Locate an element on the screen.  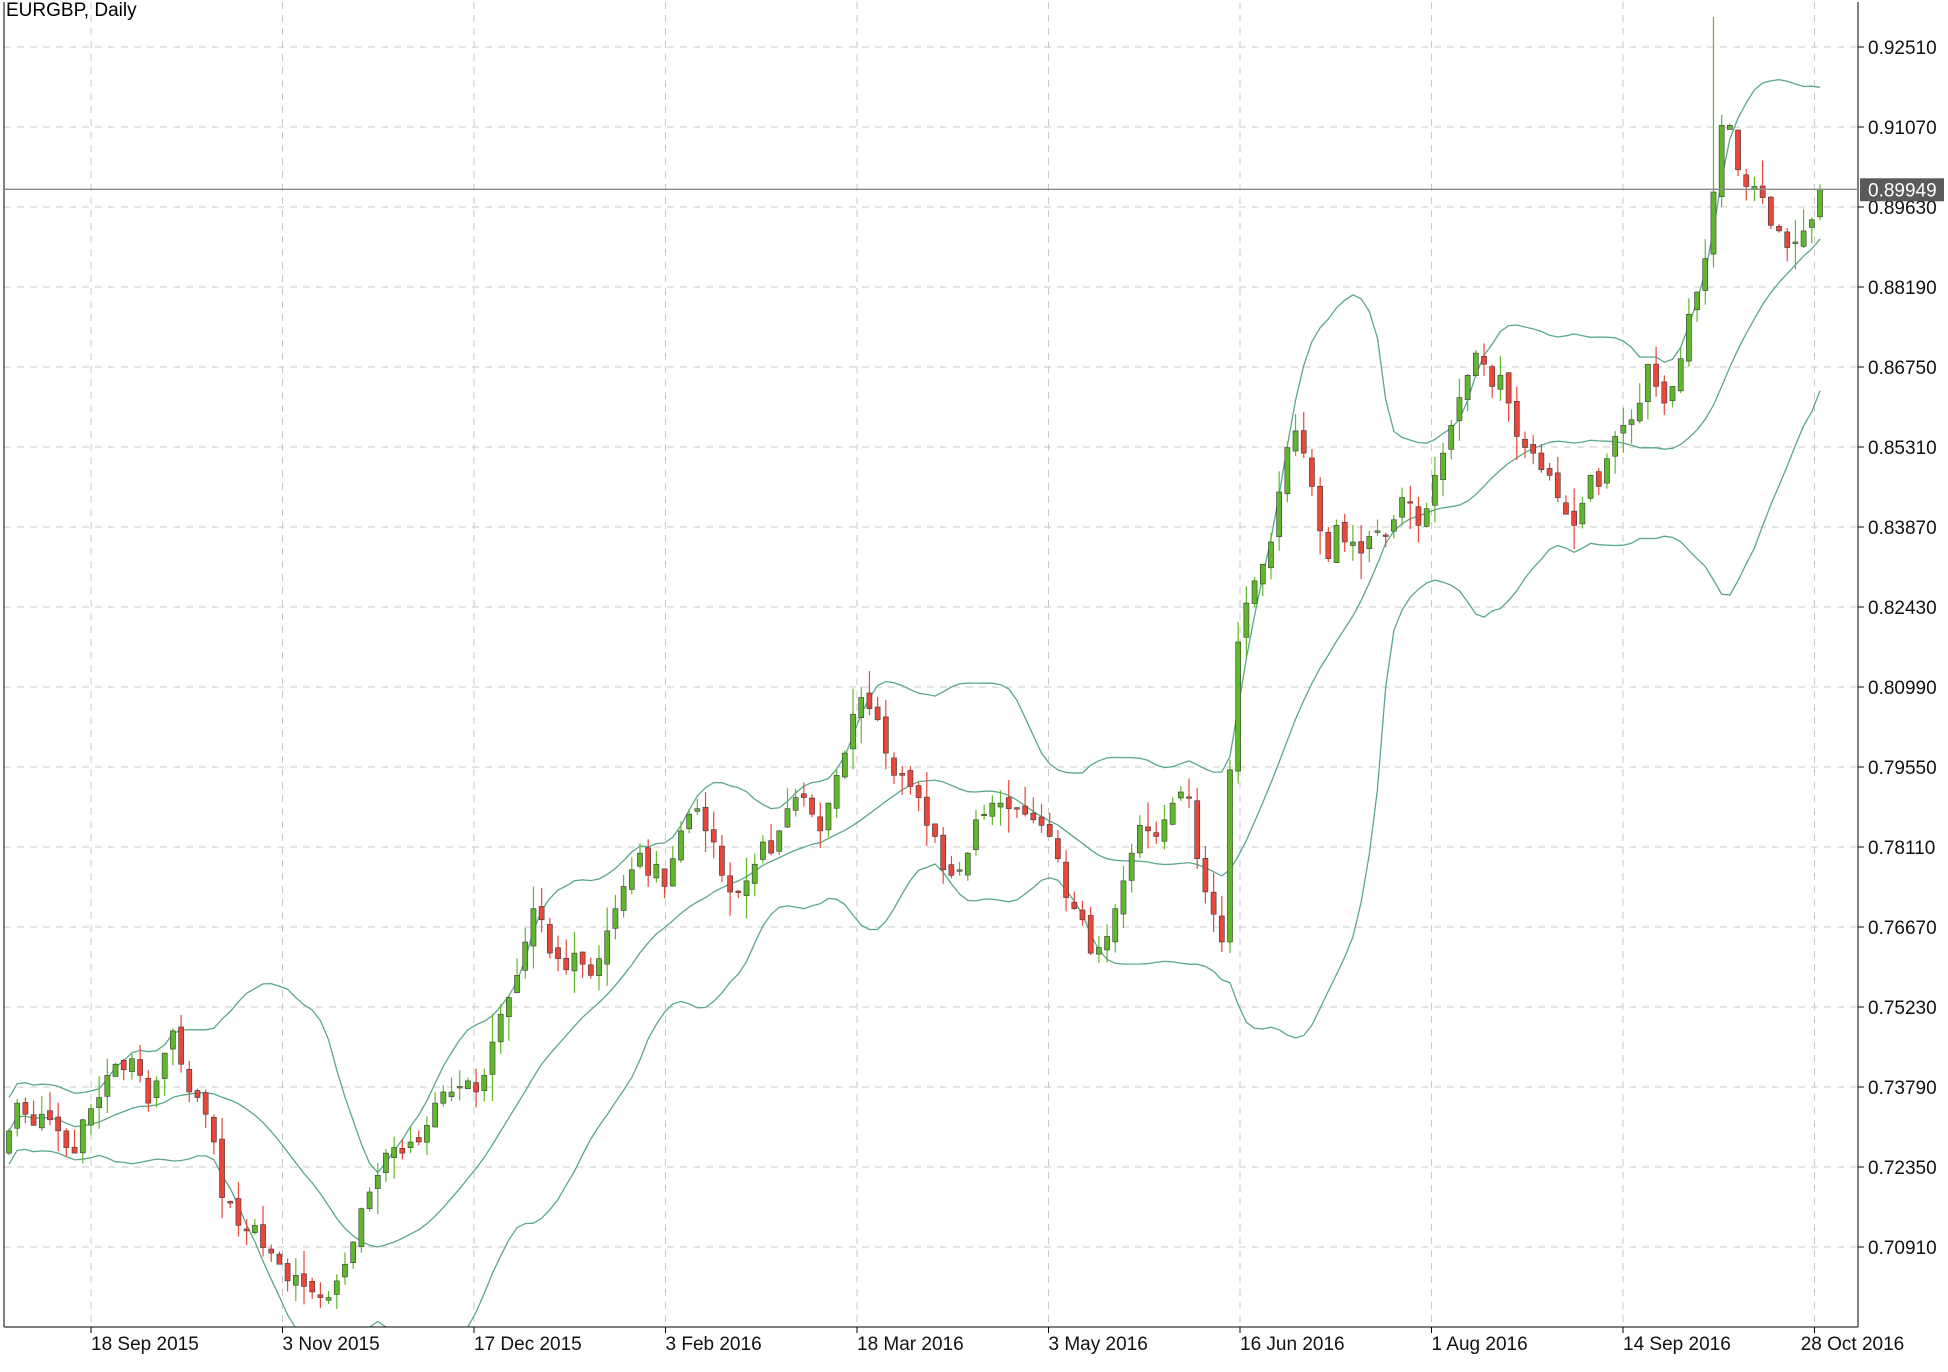
y-tick-label: 0.86750 is located at coordinates (1902, 368).